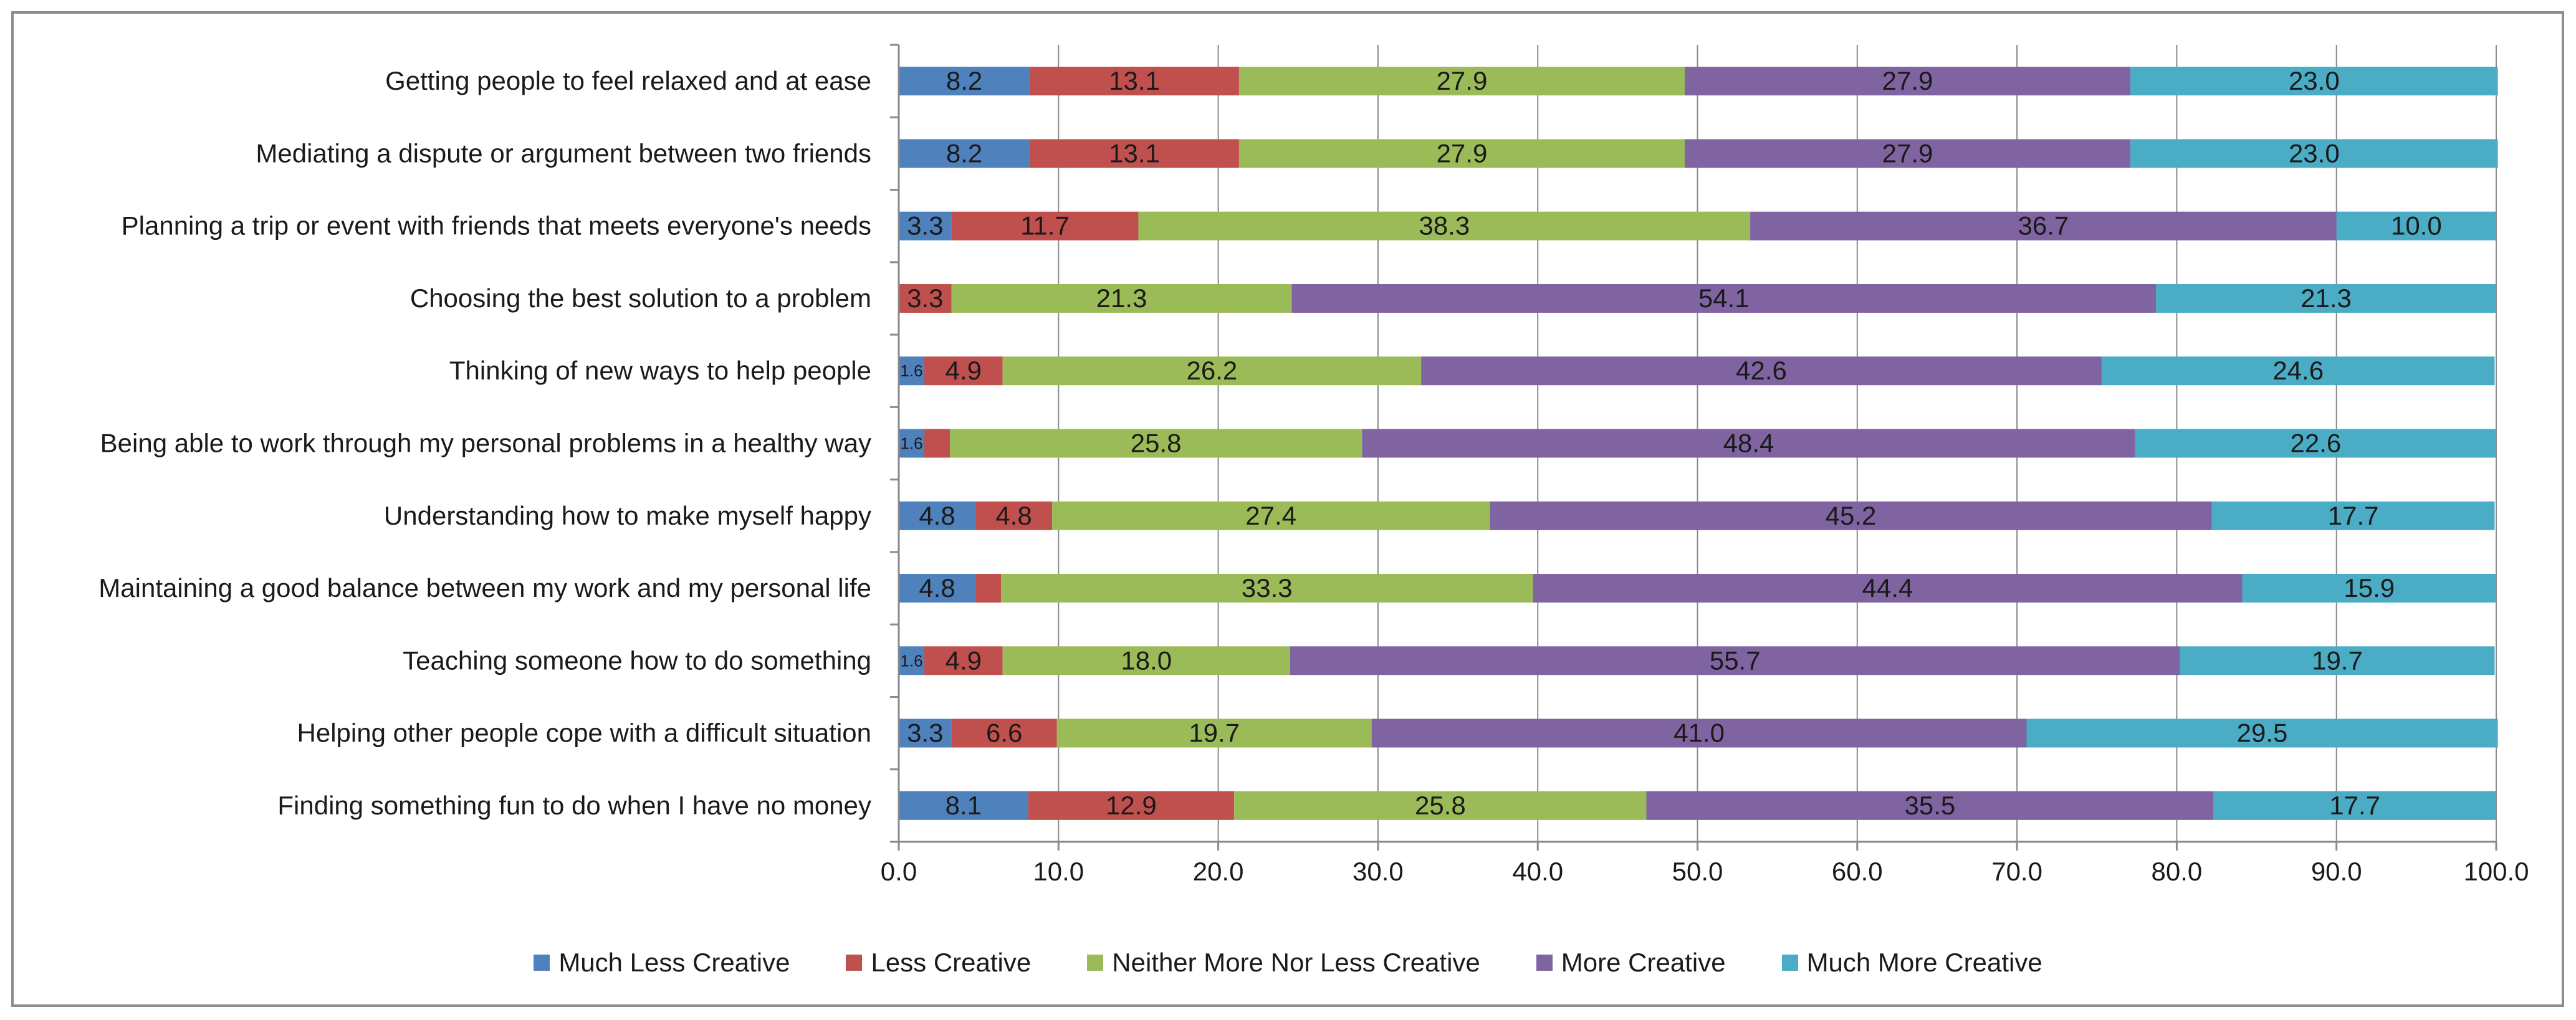  I want to click on data-label: 17.7, so click(2353, 515).